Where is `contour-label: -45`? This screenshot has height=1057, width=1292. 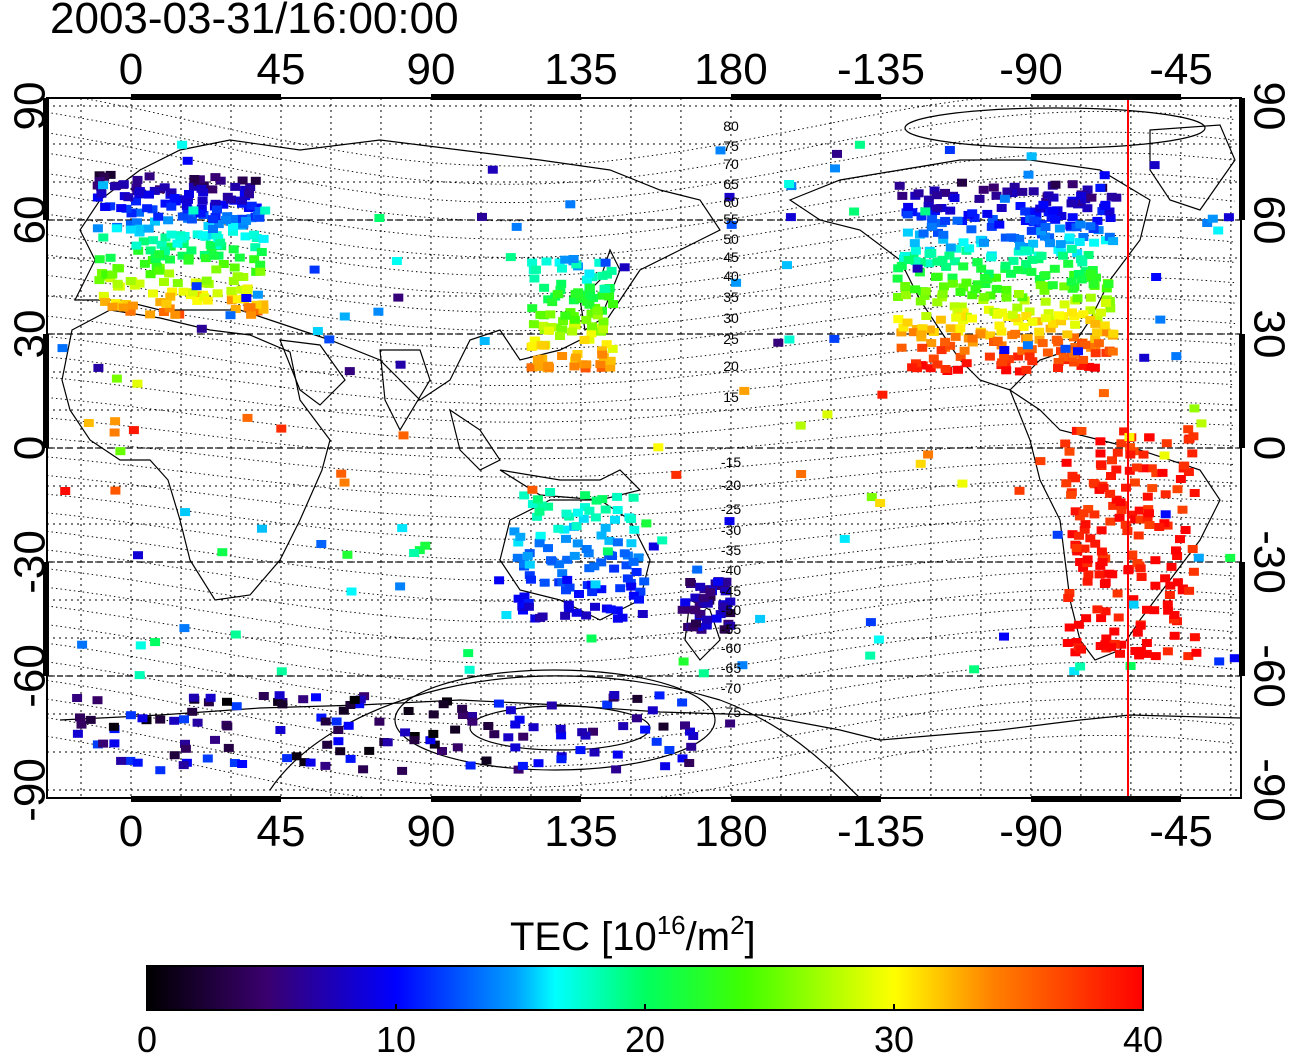
contour-label: -45 is located at coordinates (731, 591).